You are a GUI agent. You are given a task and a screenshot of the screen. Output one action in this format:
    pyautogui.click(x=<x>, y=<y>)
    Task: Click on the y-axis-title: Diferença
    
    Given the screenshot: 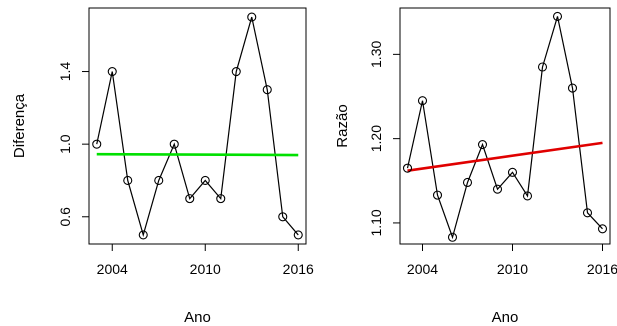 What is the action you would take?
    pyautogui.click(x=19, y=125)
    